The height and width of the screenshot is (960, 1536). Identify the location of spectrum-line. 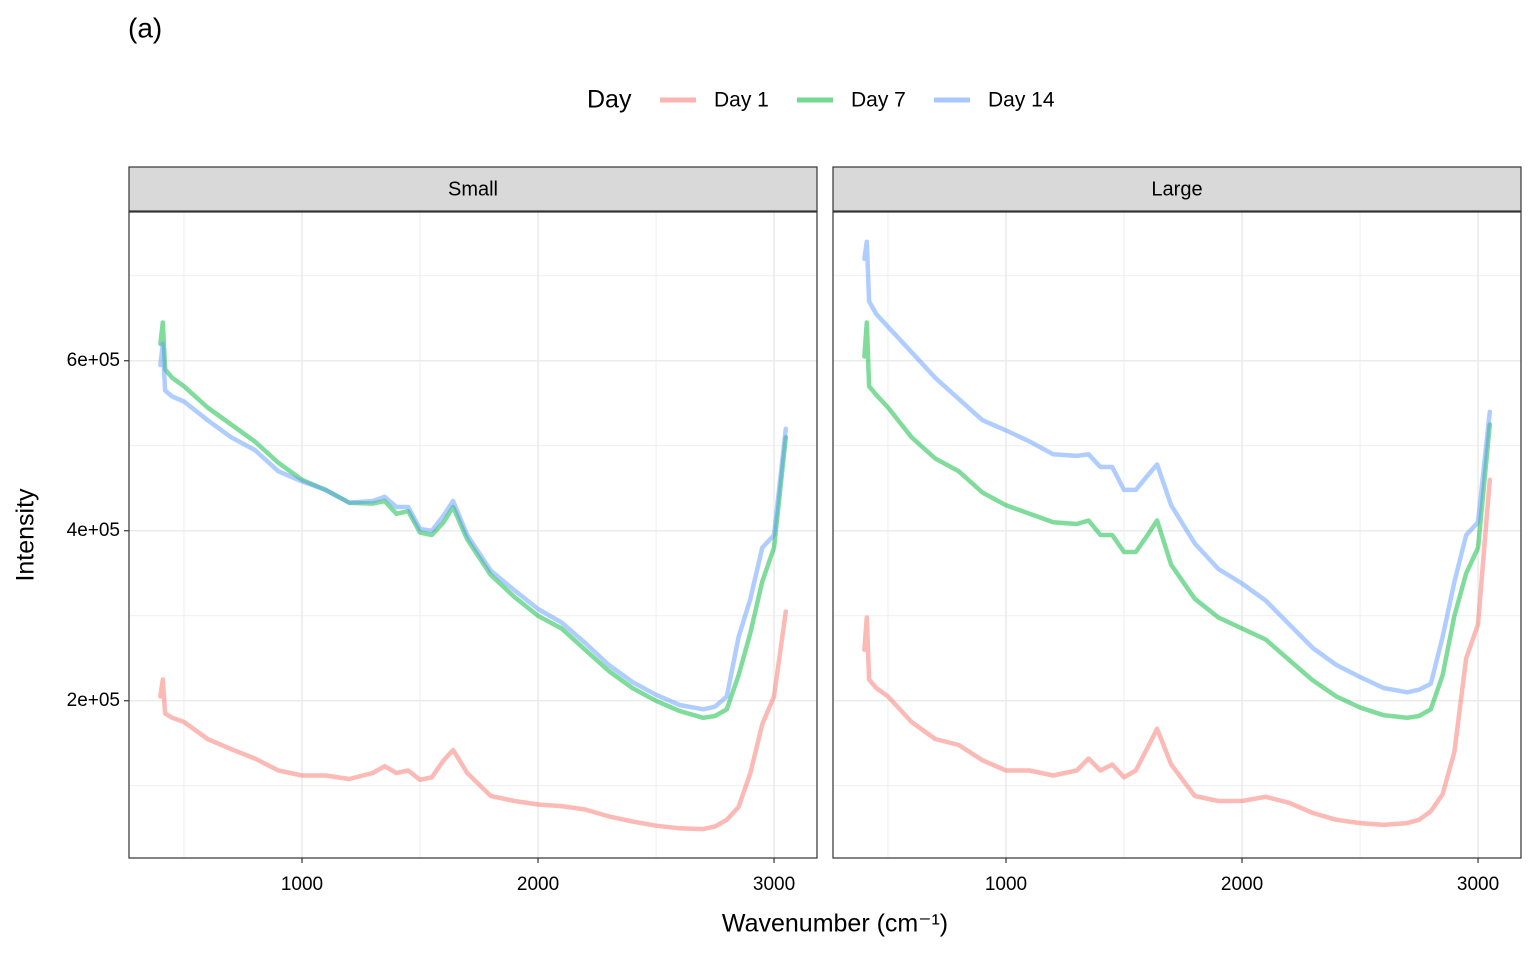
(473, 720).